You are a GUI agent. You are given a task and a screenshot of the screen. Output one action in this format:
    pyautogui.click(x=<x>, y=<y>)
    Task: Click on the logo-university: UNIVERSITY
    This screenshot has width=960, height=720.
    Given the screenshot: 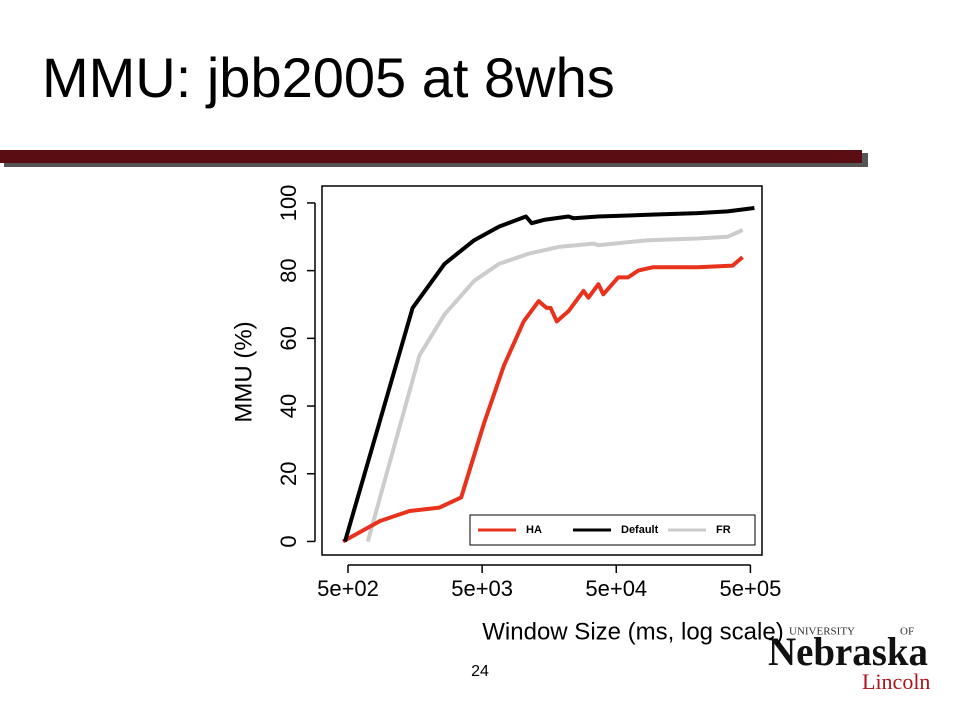 What is the action you would take?
    pyautogui.click(x=822, y=632)
    